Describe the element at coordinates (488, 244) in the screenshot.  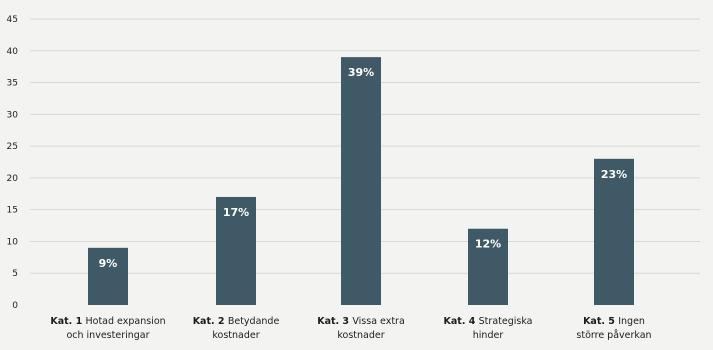
I see `bar-value-label: 12%` at that location.